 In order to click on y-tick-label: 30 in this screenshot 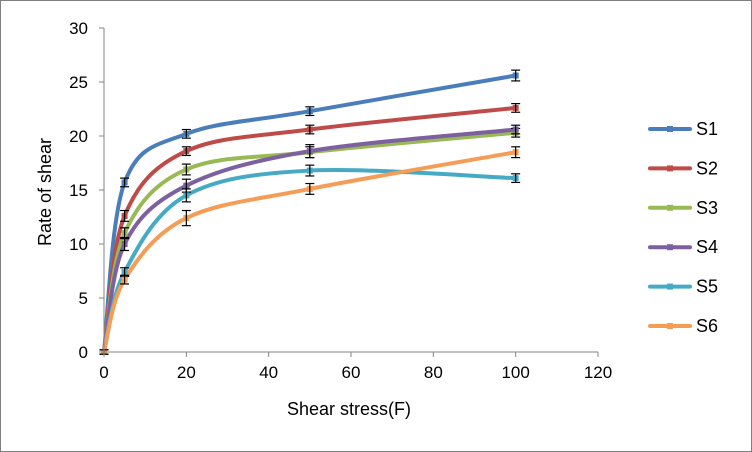, I will do `click(78, 28)`.